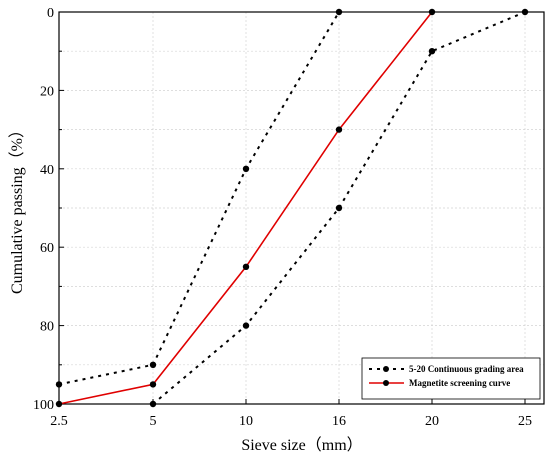  Describe the element at coordinates (301, 445) in the screenshot. I see `x-axis-title: Sieve size（mm）` at that location.